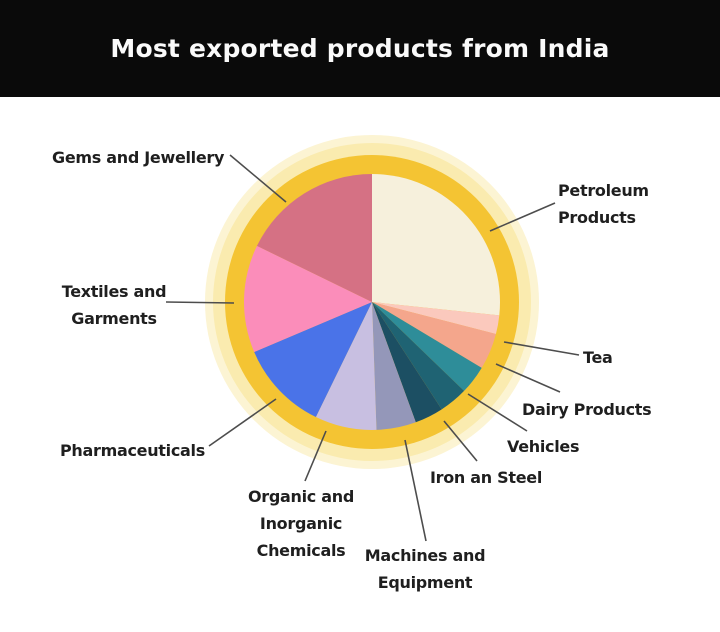 The height and width of the screenshot is (632, 720). What do you see at coordinates (436, 318) in the screenshot?
I see `pie-slice-tea` at bounding box center [436, 318].